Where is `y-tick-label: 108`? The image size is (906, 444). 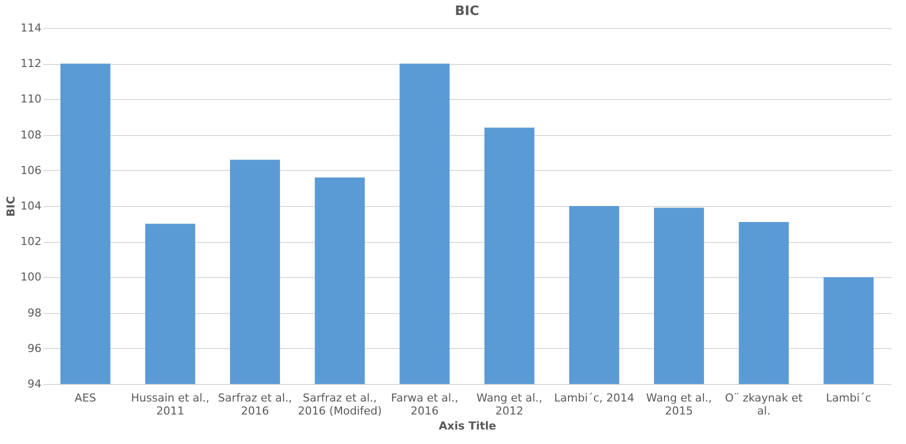 y-tick-label: 108 is located at coordinates (31, 135).